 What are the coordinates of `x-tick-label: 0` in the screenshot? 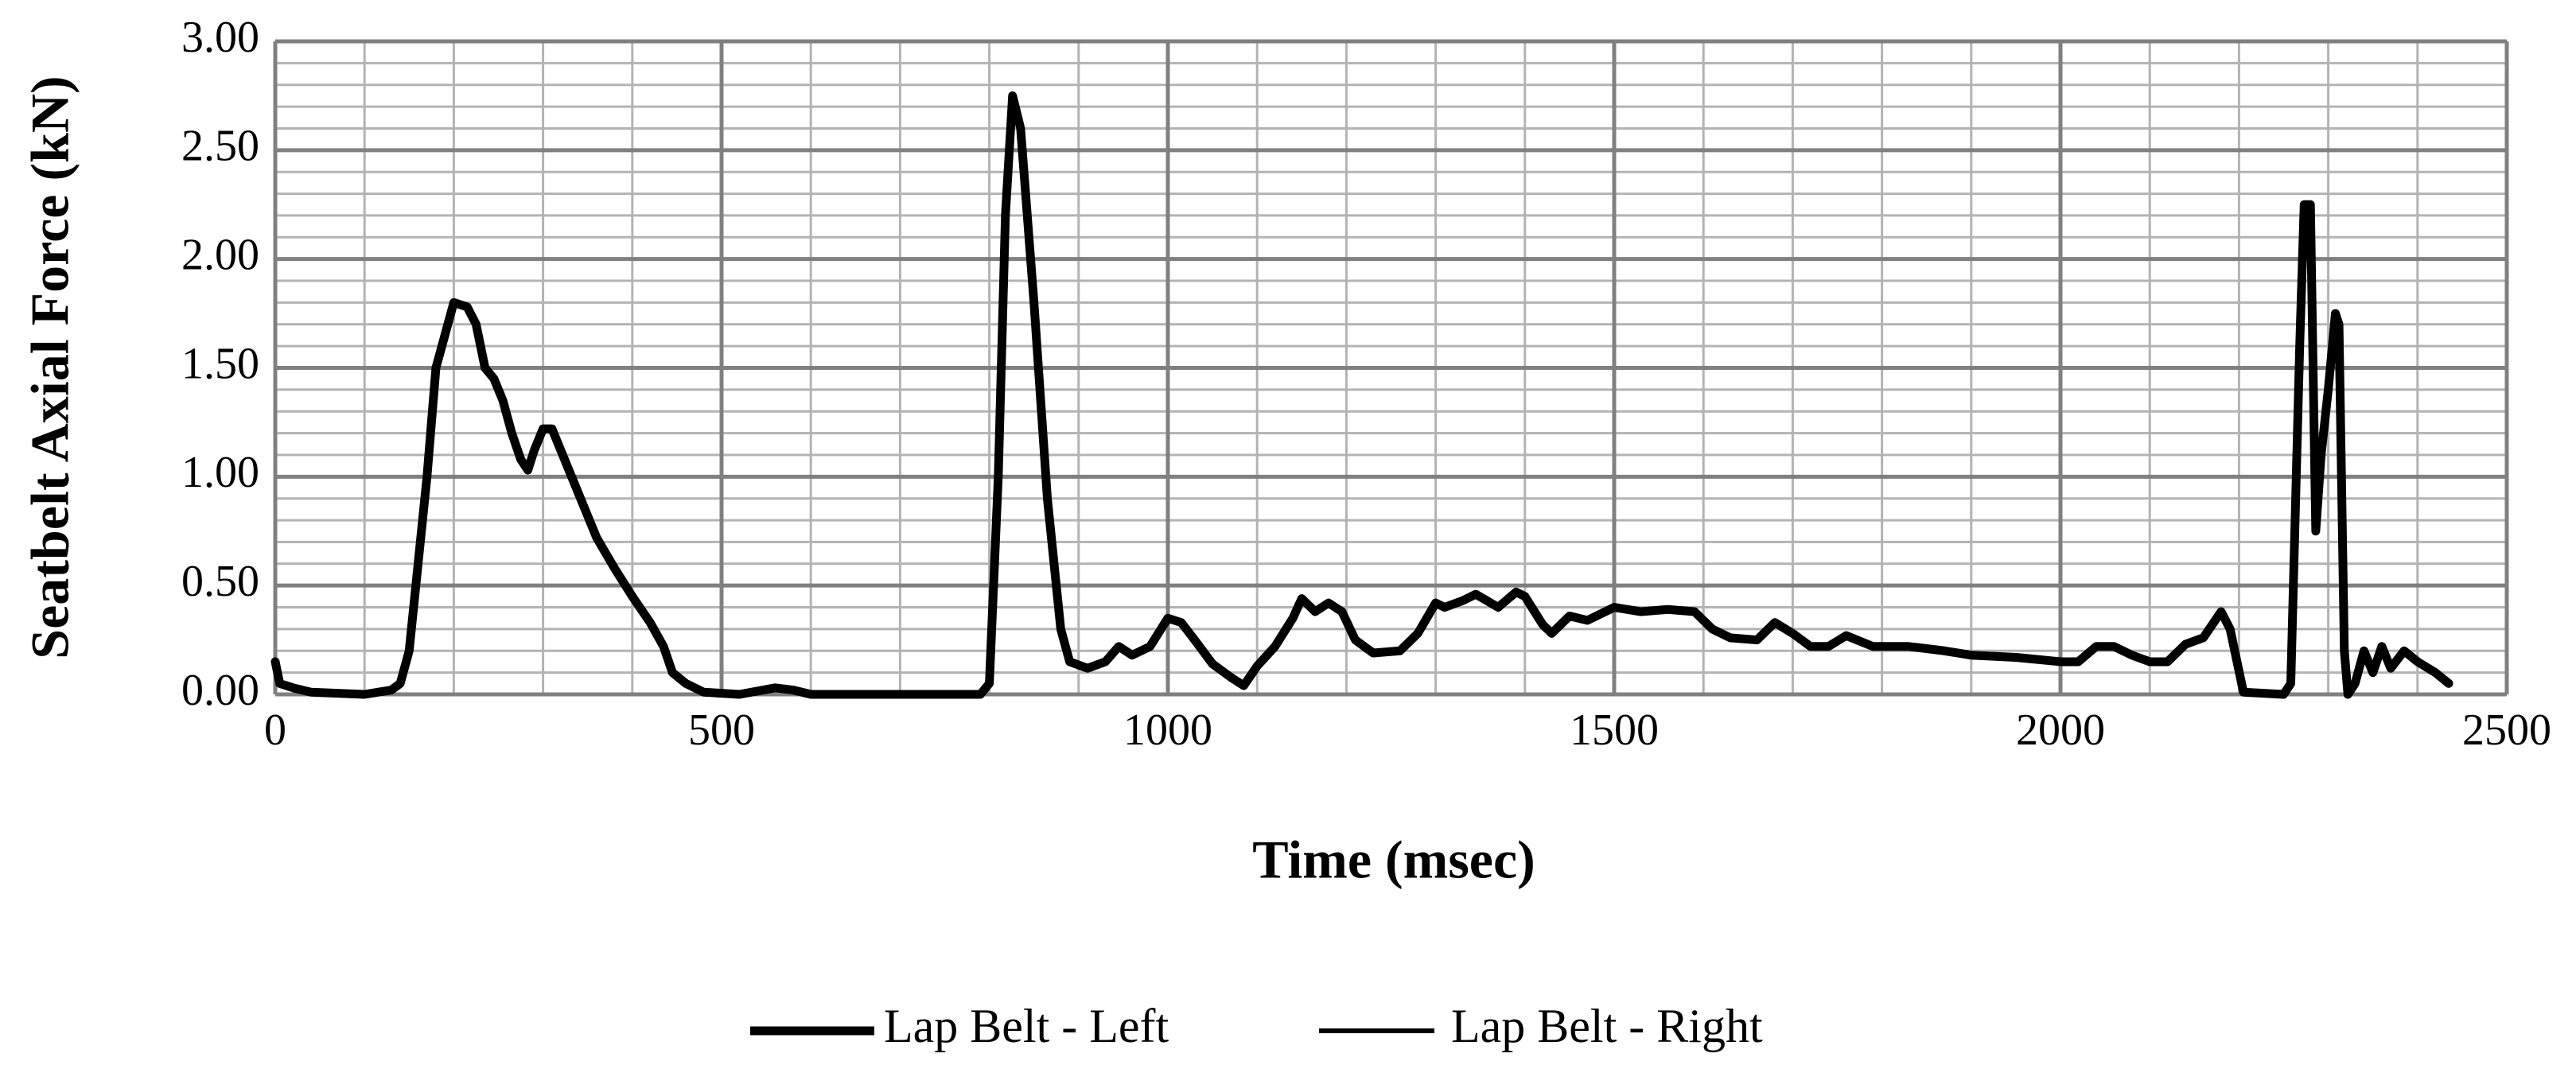 It's located at (275, 730).